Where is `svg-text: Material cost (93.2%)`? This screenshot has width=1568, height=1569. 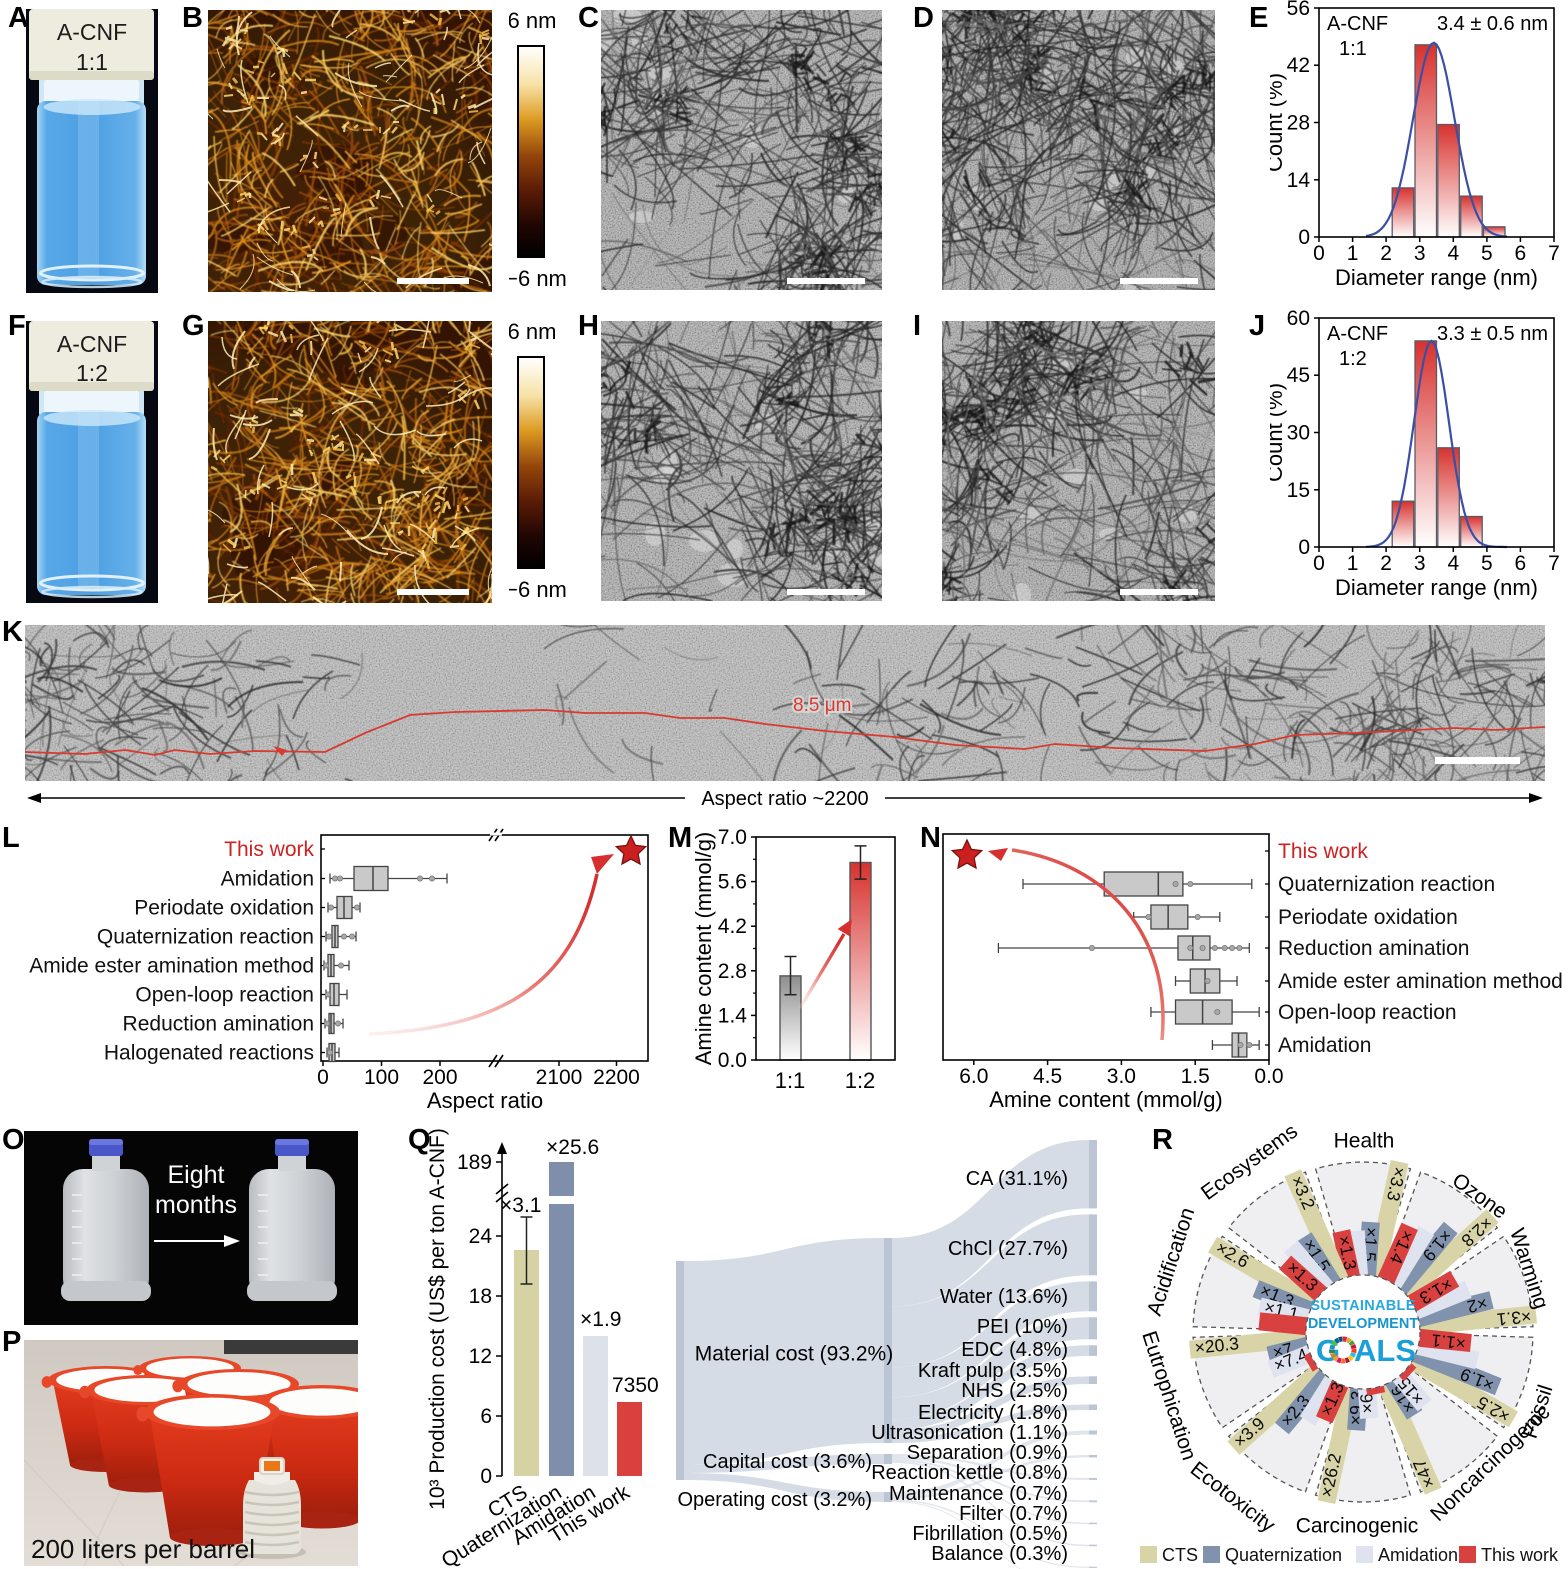
svg-text: Material cost (93.2%) is located at coordinates (794, 1354).